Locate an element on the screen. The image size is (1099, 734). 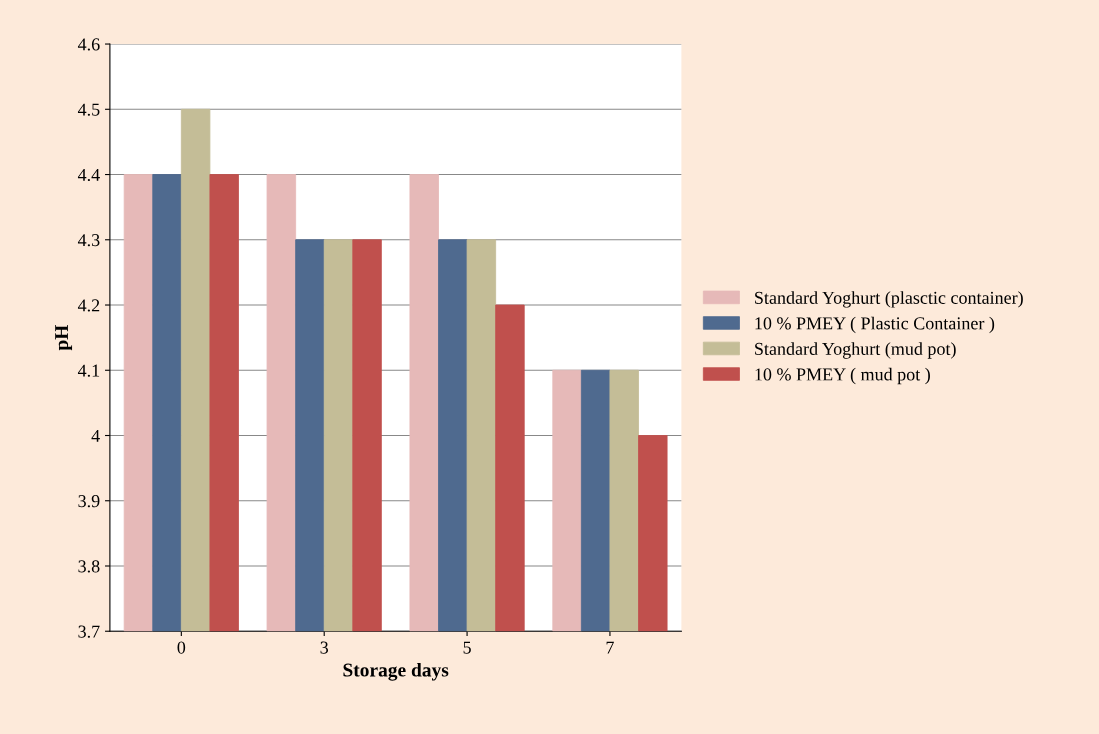
legend-label: Standard Yoghurt (plasctic container) is located at coordinates (889, 299).